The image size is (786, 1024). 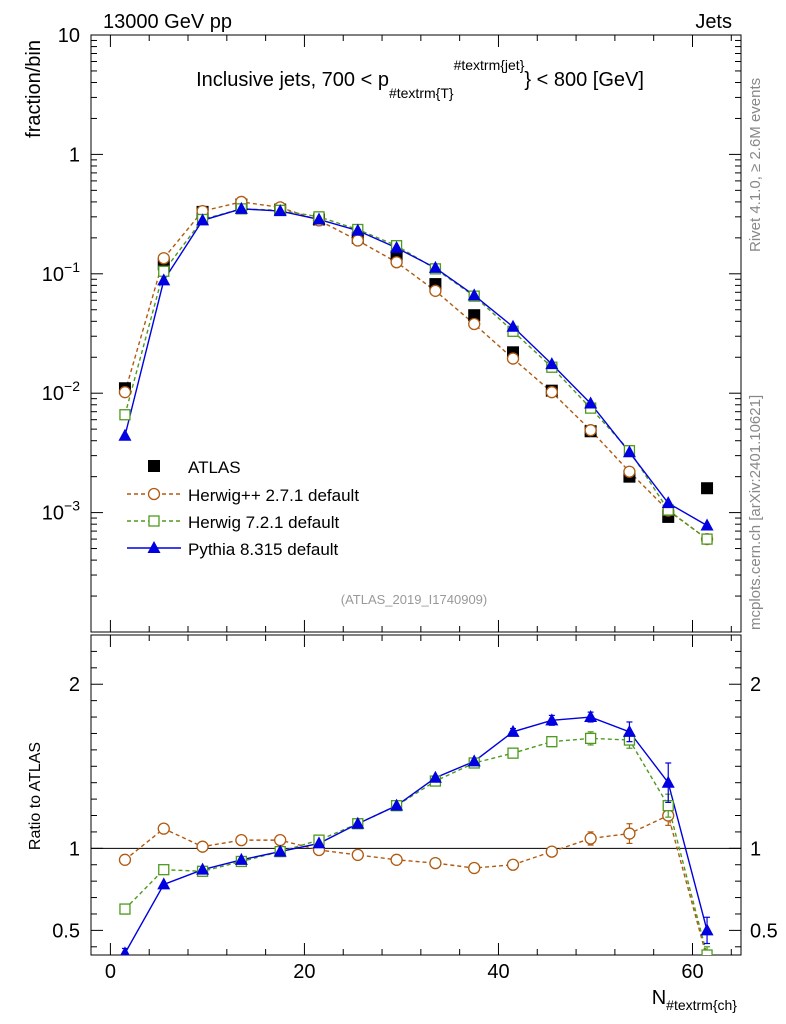 What do you see at coordinates (34, 89) in the screenshot?
I see `main-ylabel: fraction/bin` at bounding box center [34, 89].